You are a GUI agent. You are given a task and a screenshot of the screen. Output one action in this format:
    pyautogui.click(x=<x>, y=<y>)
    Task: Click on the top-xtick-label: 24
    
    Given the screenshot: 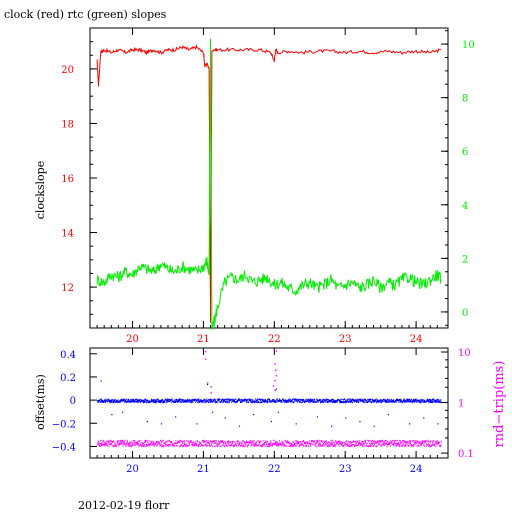 What is the action you would take?
    pyautogui.click(x=416, y=339)
    